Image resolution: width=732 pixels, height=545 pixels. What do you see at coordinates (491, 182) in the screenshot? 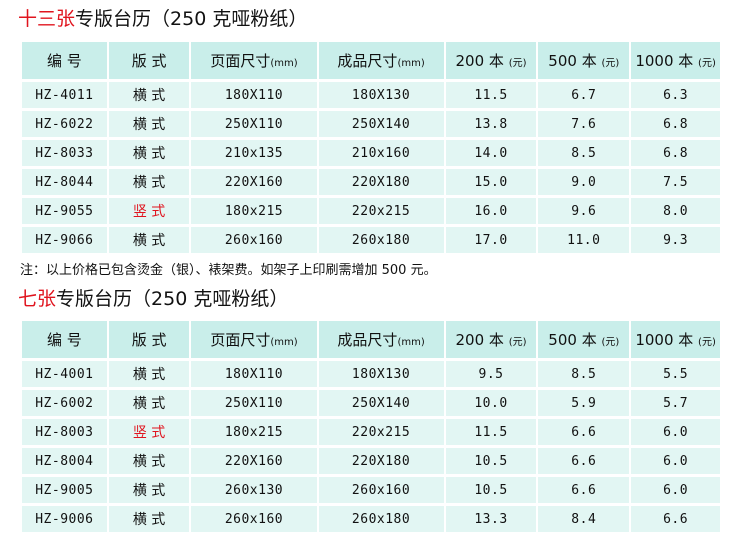
I see `cell-price-200: 15.0` at bounding box center [491, 182].